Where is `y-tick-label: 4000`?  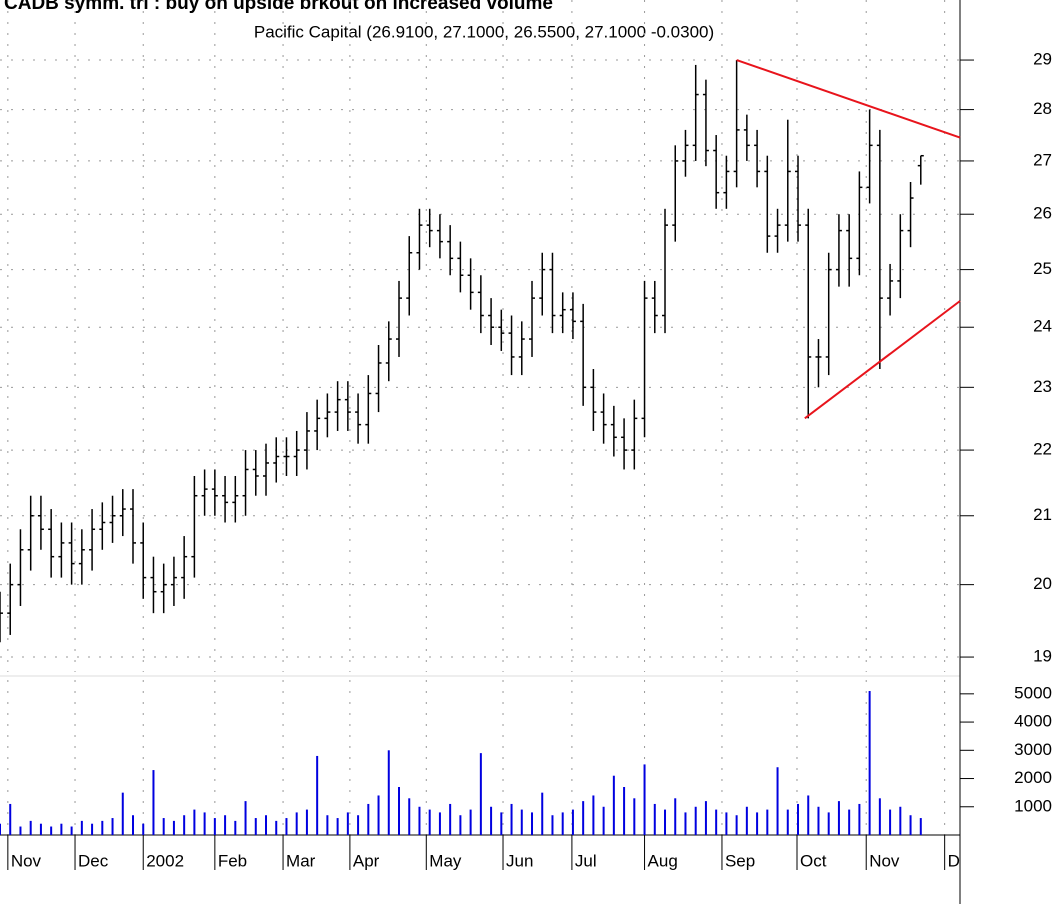 y-tick-label: 4000 is located at coordinates (1033, 721).